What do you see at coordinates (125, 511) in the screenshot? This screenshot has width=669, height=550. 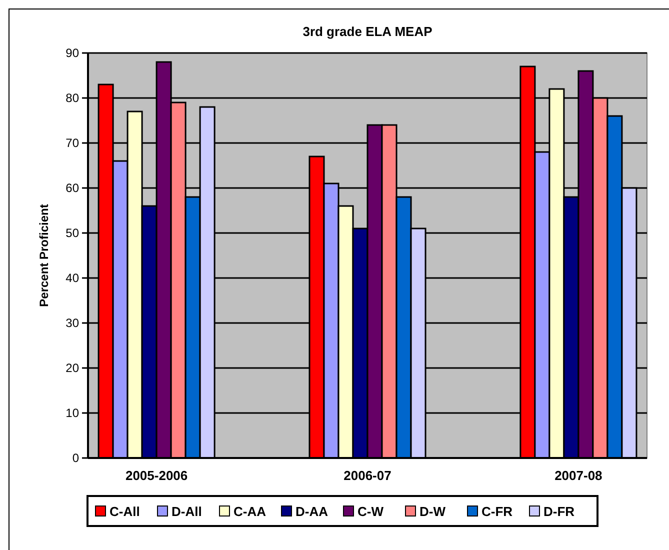 I see `legend-label: C-All` at bounding box center [125, 511].